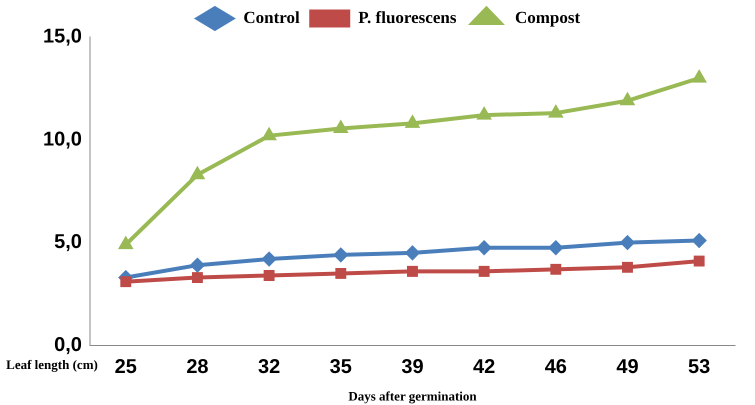 The height and width of the screenshot is (405, 755). What do you see at coordinates (68, 345) in the screenshot?
I see `y-tick-label: 0,0` at bounding box center [68, 345].